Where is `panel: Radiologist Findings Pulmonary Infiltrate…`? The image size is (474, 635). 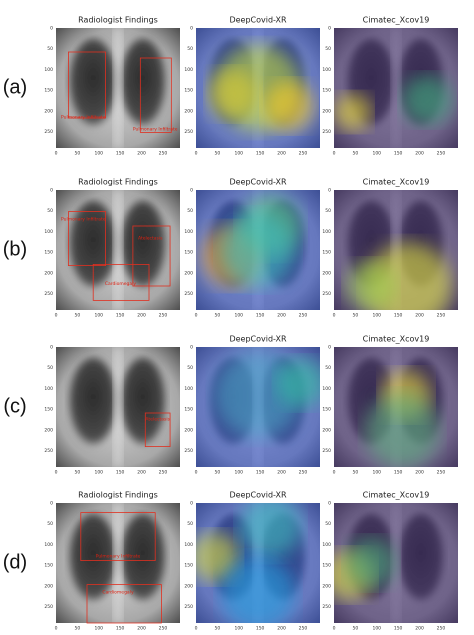 panel: Radiologist Findings Pulmonary Infiltrate… is located at coordinates (112, 248).